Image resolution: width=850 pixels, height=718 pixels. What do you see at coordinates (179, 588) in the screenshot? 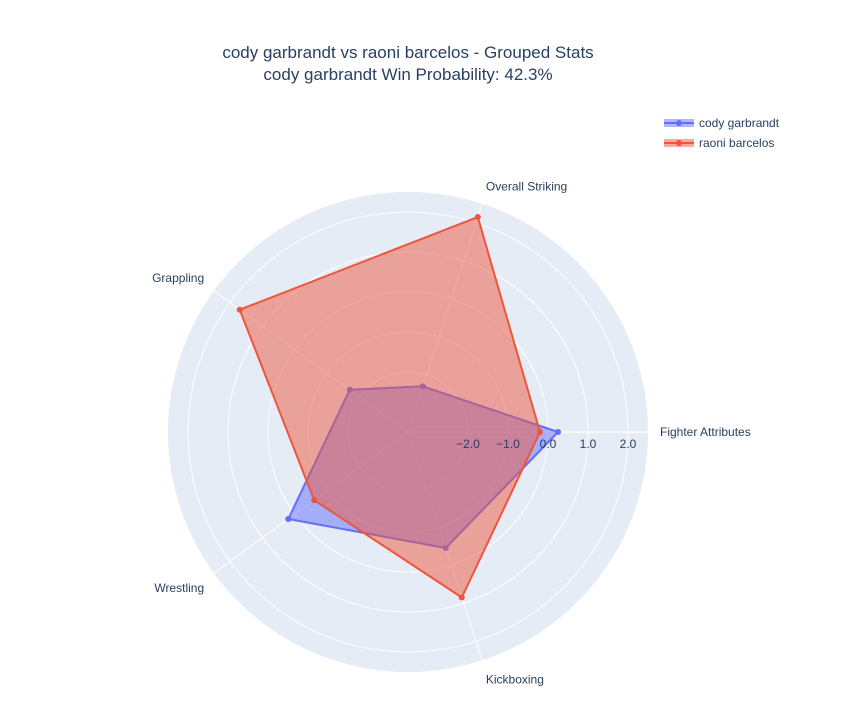
I see `category-label: Wrestling` at bounding box center [179, 588].